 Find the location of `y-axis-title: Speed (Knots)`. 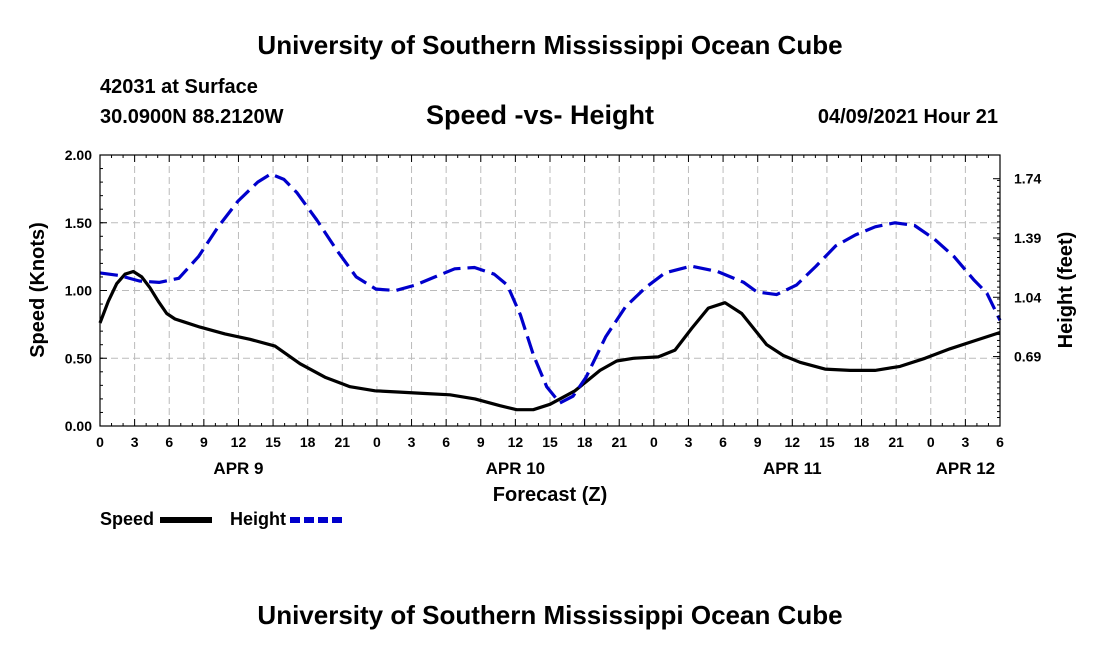

y-axis-title: Speed (Knots) is located at coordinates (38, 290).